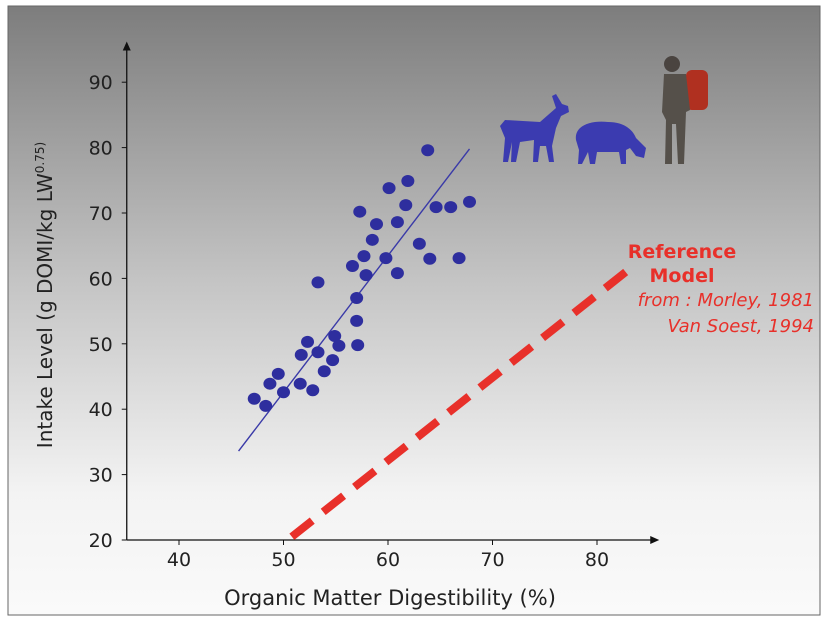  What do you see at coordinates (101, 83) in the screenshot?
I see `y-tick-label: 90` at bounding box center [101, 83].